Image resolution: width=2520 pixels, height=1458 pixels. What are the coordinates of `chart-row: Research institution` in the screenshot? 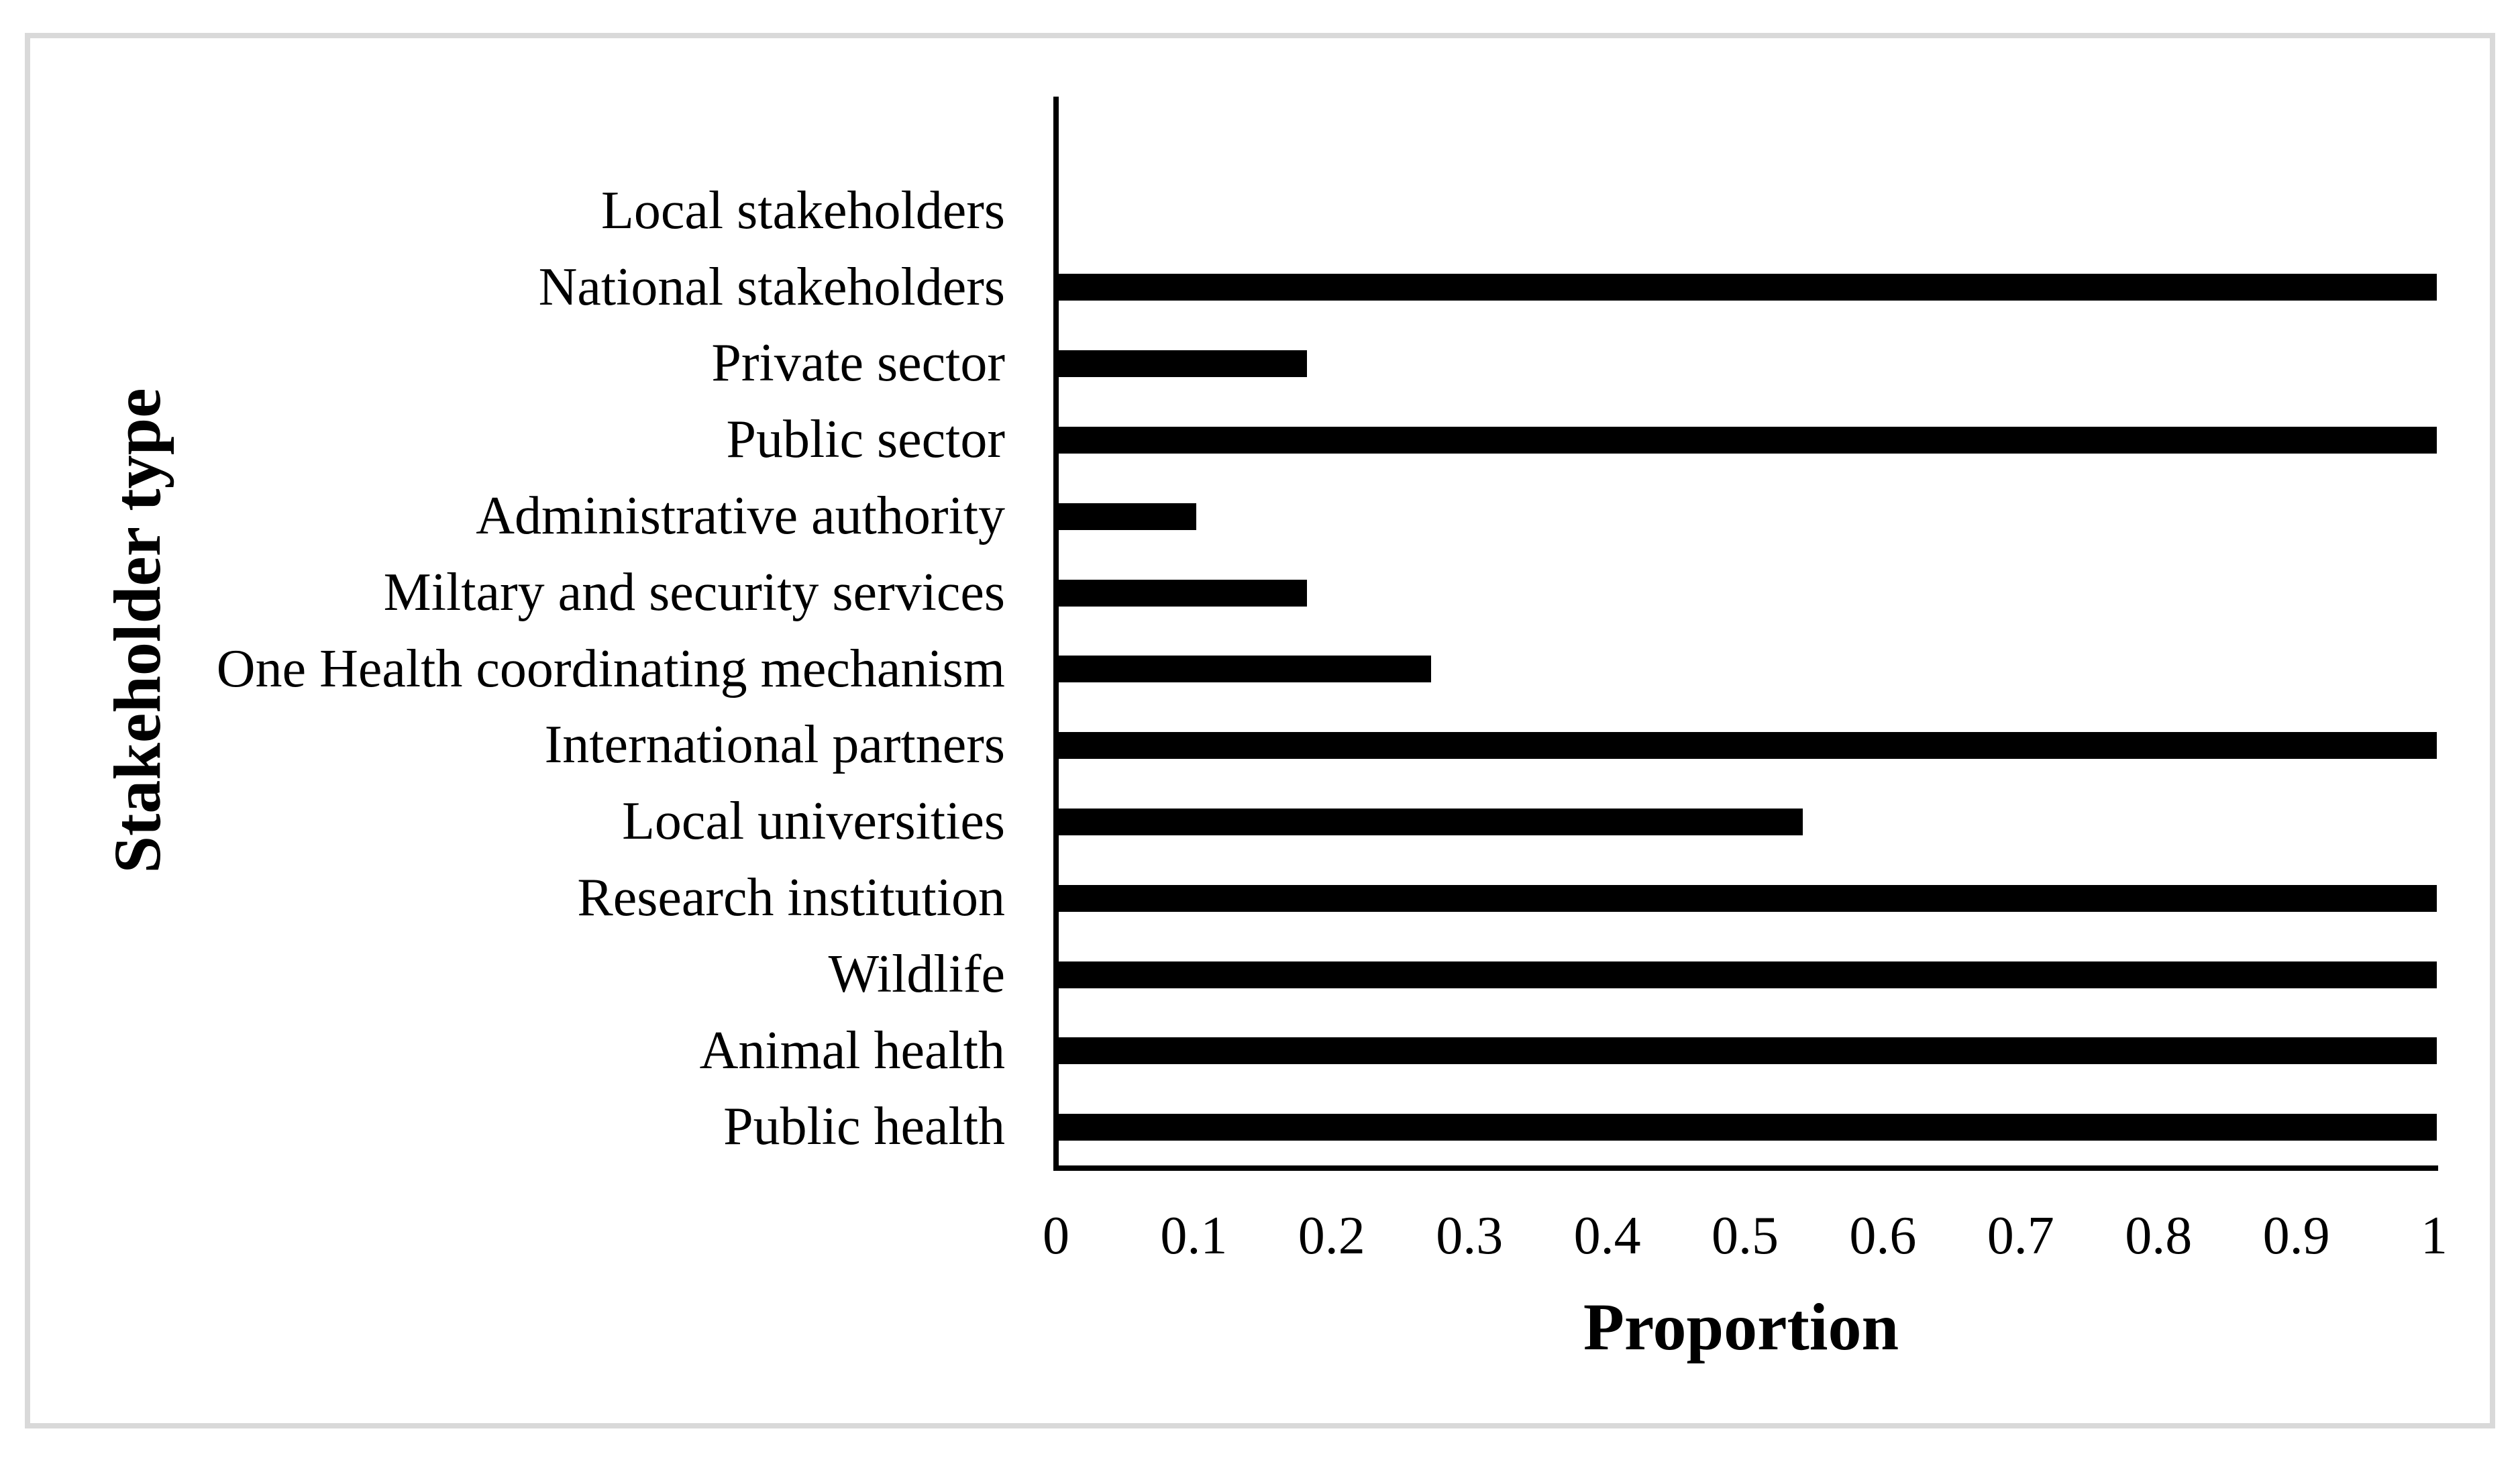 It's located at (1260, 899).